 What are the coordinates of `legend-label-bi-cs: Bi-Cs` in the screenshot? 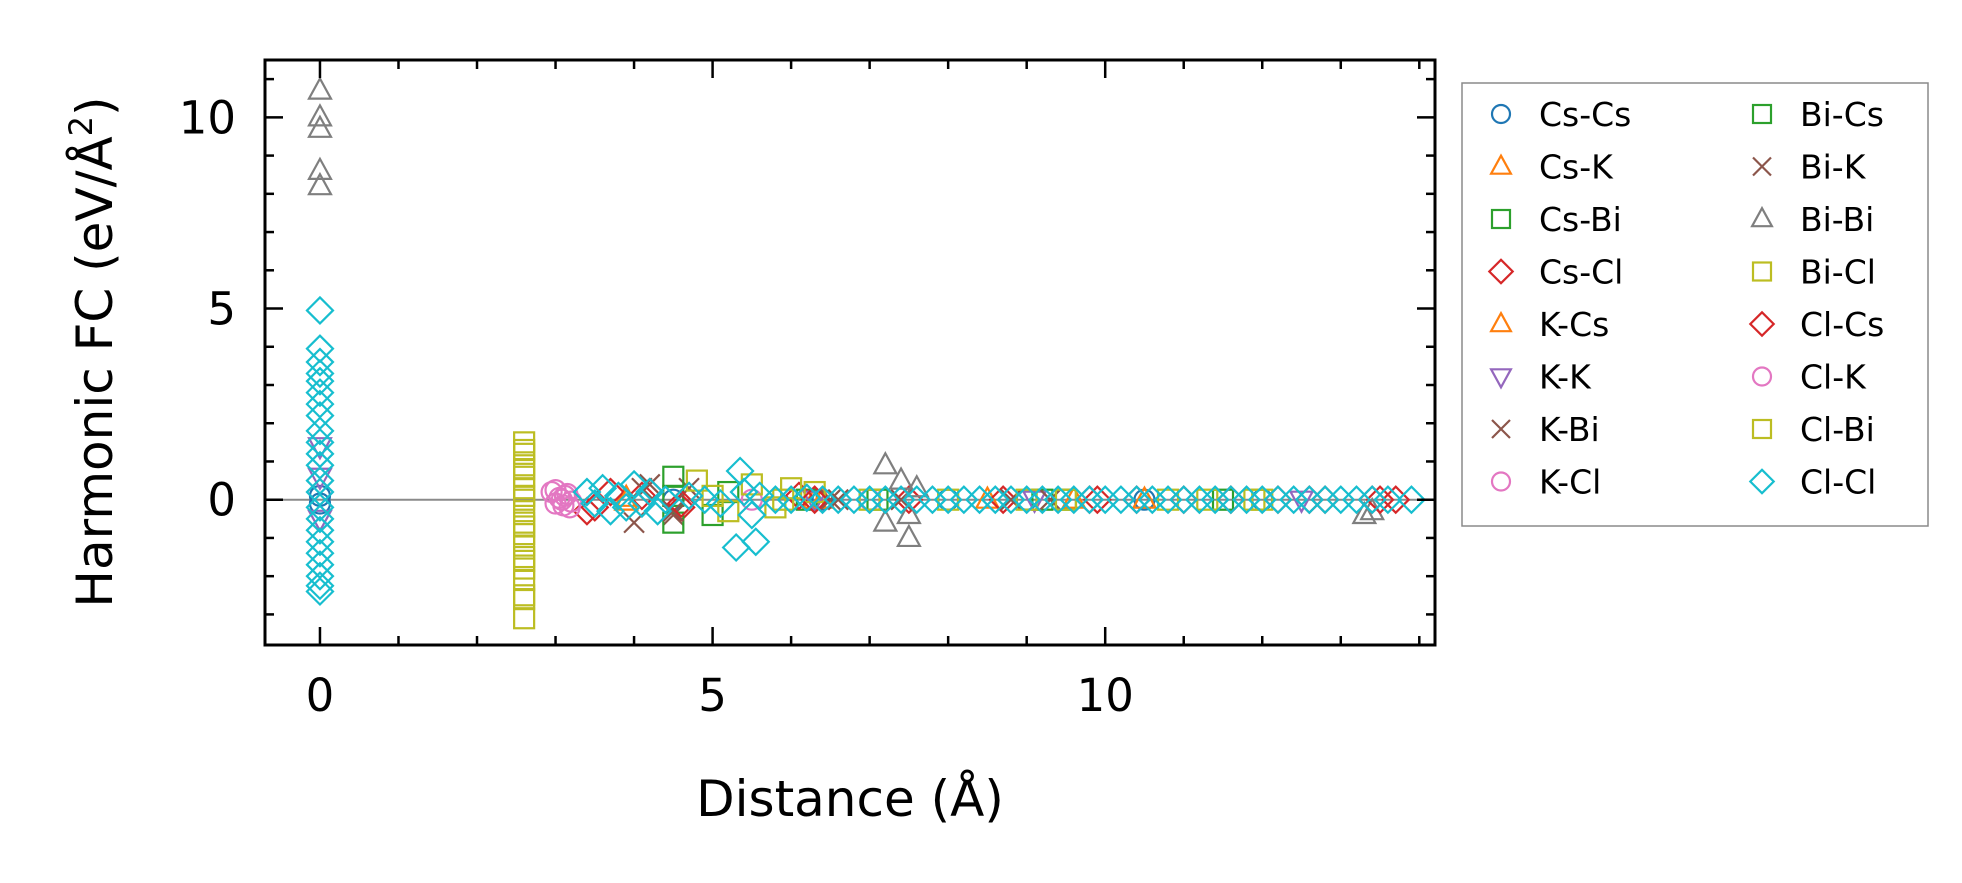 It's located at (1842, 114).